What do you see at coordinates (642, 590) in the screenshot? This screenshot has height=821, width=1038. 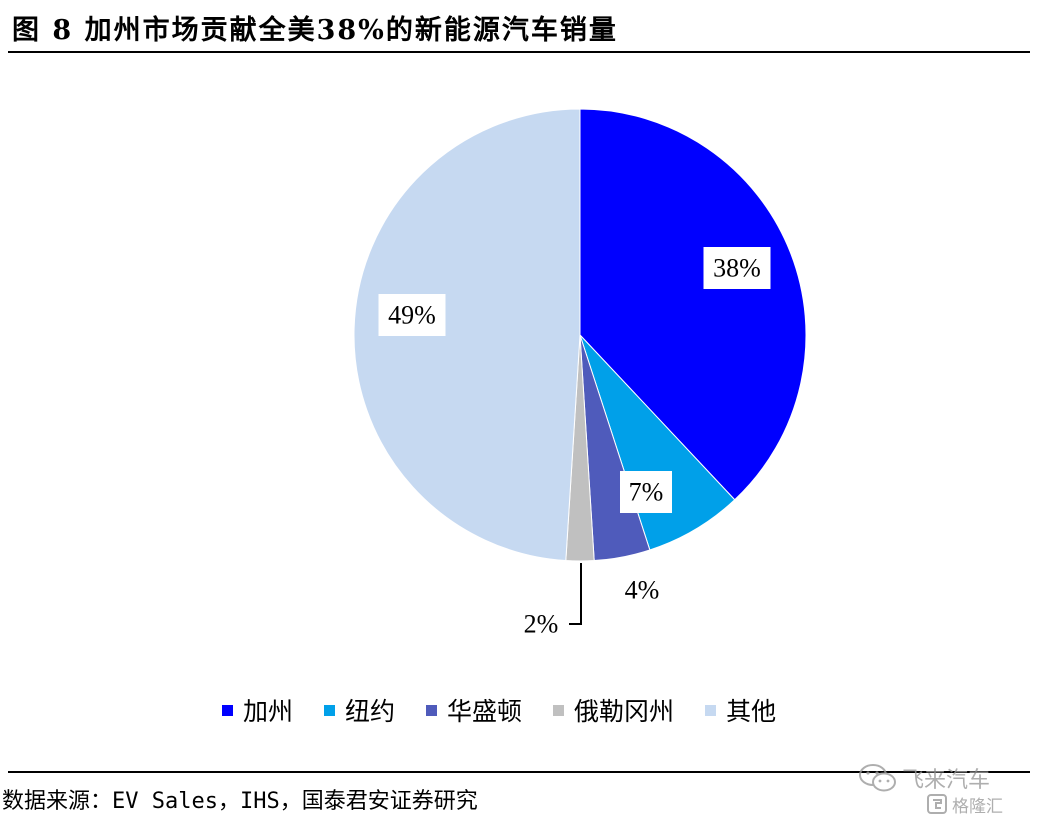 I see `data-label-3: 4%` at bounding box center [642, 590].